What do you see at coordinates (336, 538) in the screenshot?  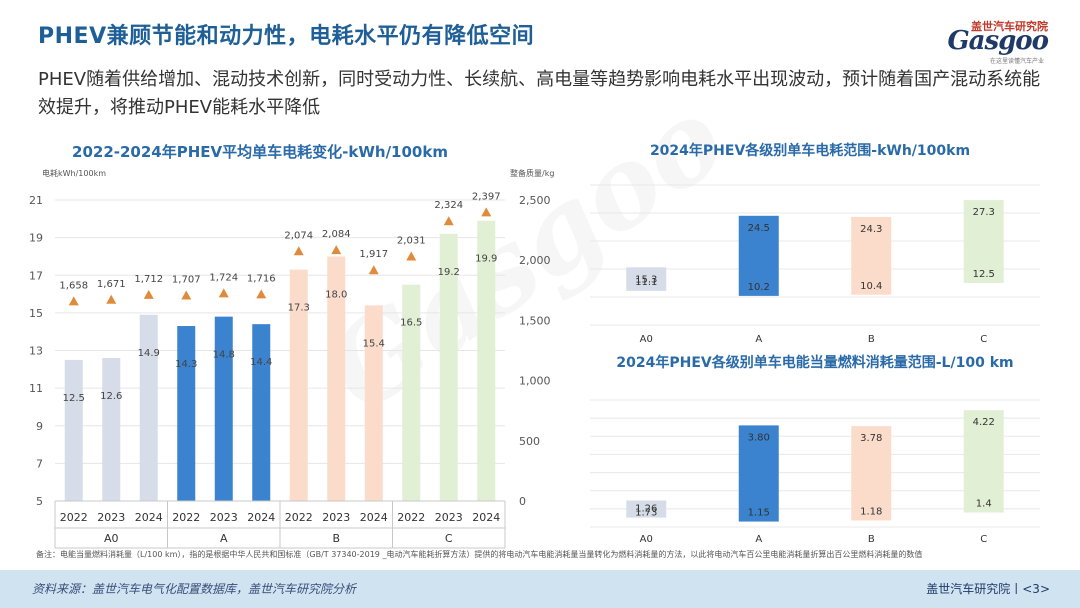 I see `x-group-label: B` at bounding box center [336, 538].